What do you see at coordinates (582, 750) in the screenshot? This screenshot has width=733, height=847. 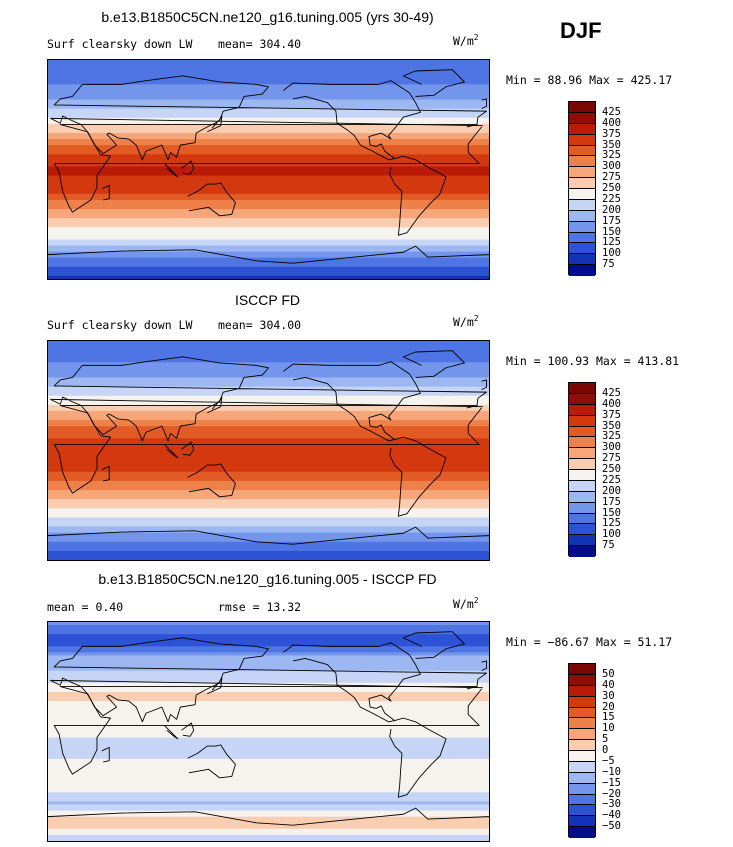 I see `panel-3-colorbar` at bounding box center [582, 750].